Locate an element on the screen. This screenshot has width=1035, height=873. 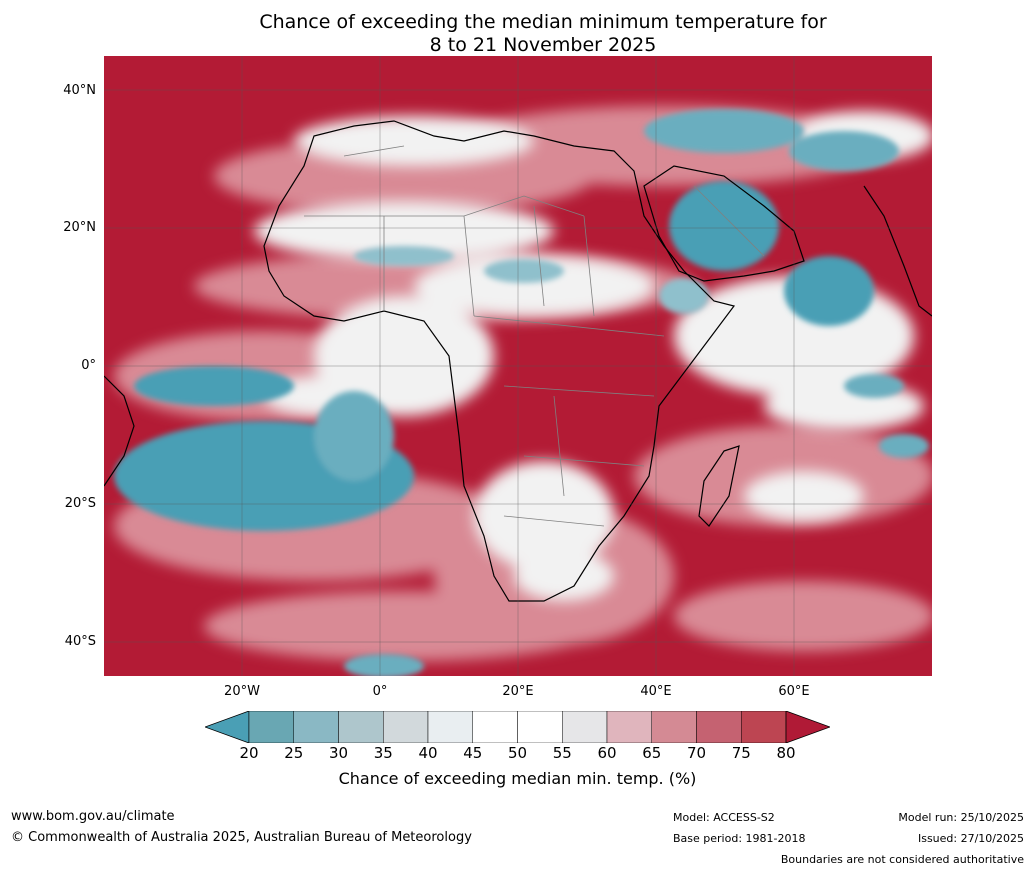
colorbar-tick-label: 70 is located at coordinates (696, 753).